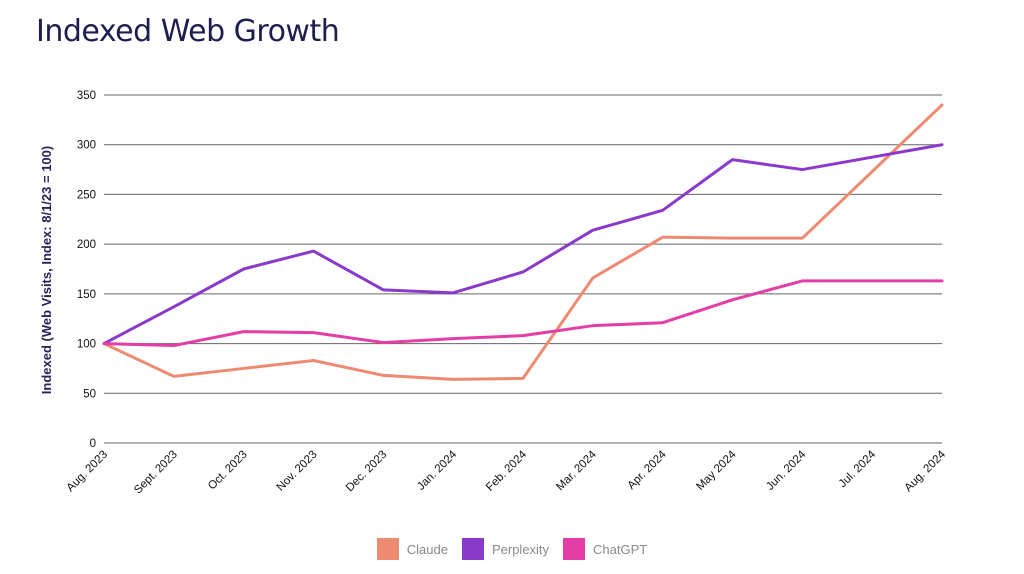 This screenshot has width=1024, height=574. Describe the element at coordinates (86, 295) in the screenshot. I see `y-tick-label: 150` at that location.